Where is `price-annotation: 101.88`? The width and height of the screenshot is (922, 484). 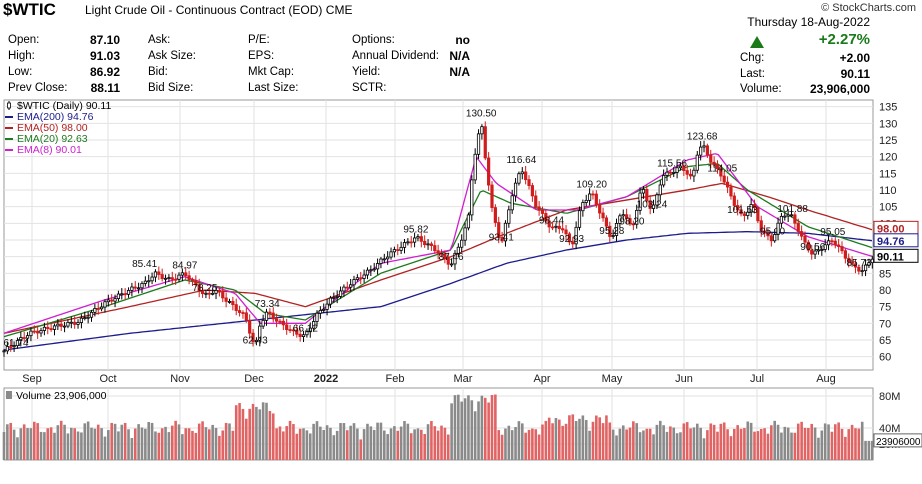 price-annotation: 101.88 is located at coordinates (792, 209).